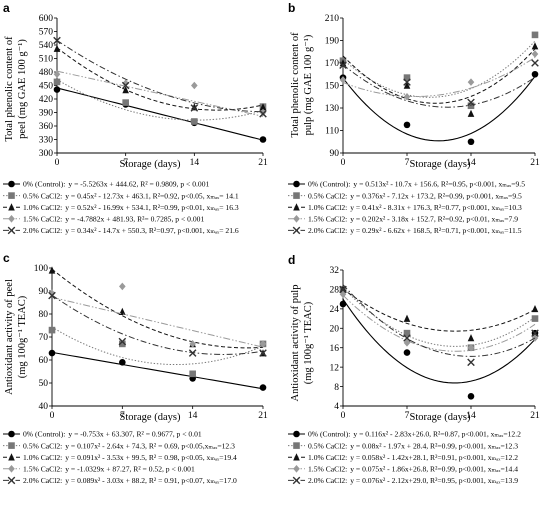 This screenshot has width=550, height=505. I want to click on panel-a-axes: 300 330 360 390 420 450 480 510 540 570 600 0 7 14 21, so click(153, 91).